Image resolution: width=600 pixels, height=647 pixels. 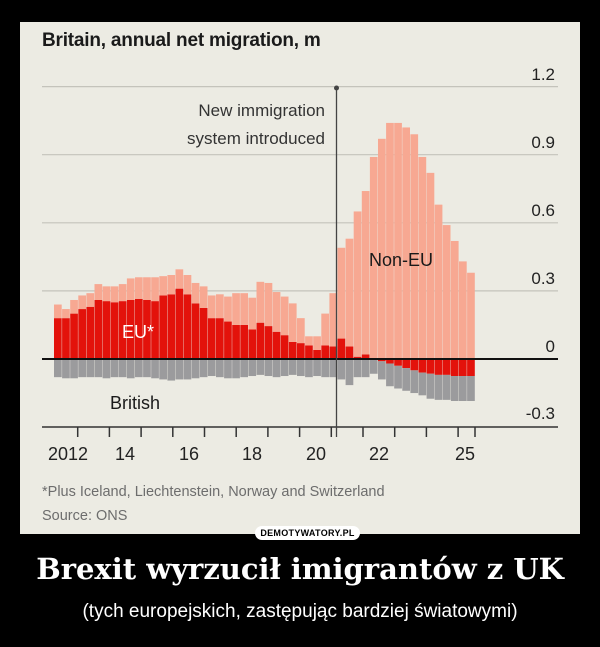 I want to click on x-tick-label: 16, so click(x=189, y=454).